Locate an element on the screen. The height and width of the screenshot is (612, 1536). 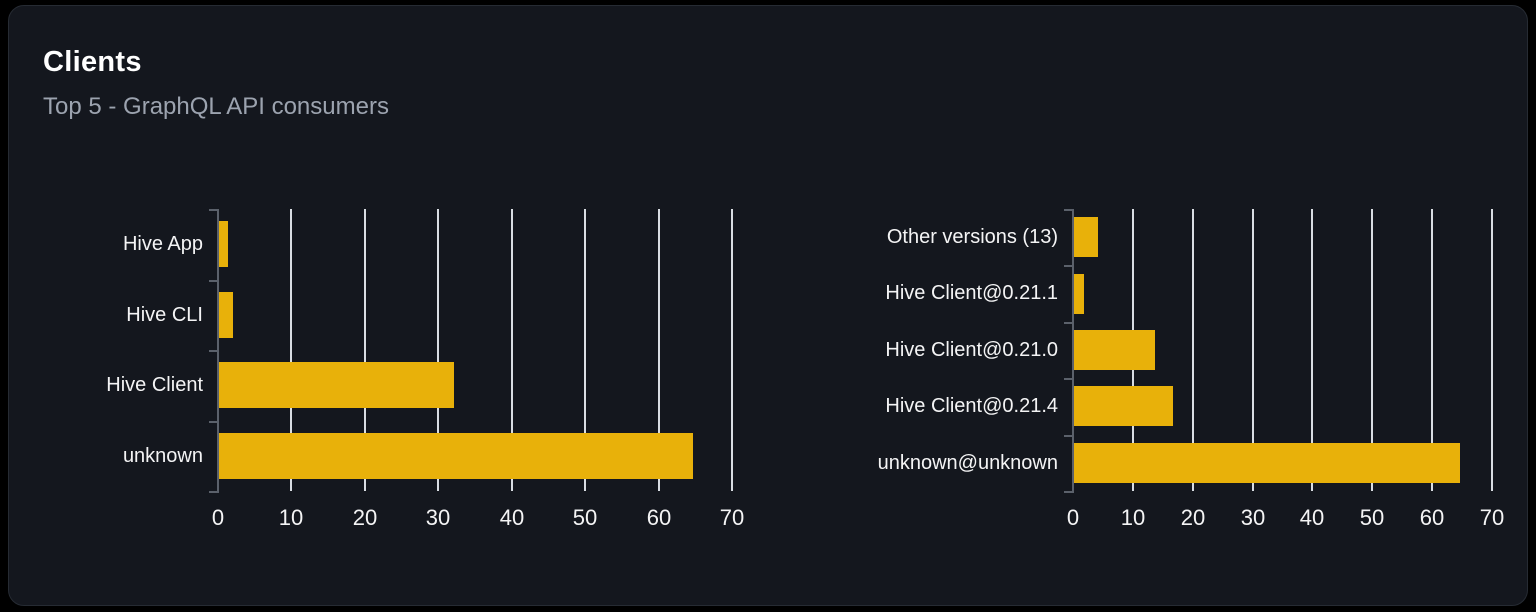
category-label-hive-cli: Hive CLI is located at coordinates (164, 315).